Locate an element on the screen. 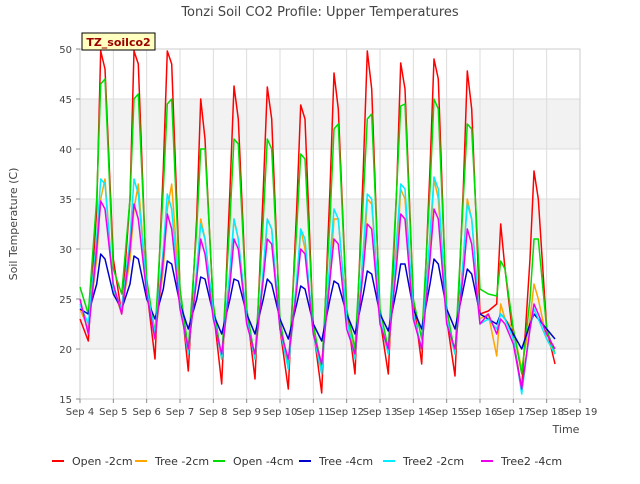 The height and width of the screenshot is (484, 640). x-tick-label: Sep 18 is located at coordinates (546, 412).